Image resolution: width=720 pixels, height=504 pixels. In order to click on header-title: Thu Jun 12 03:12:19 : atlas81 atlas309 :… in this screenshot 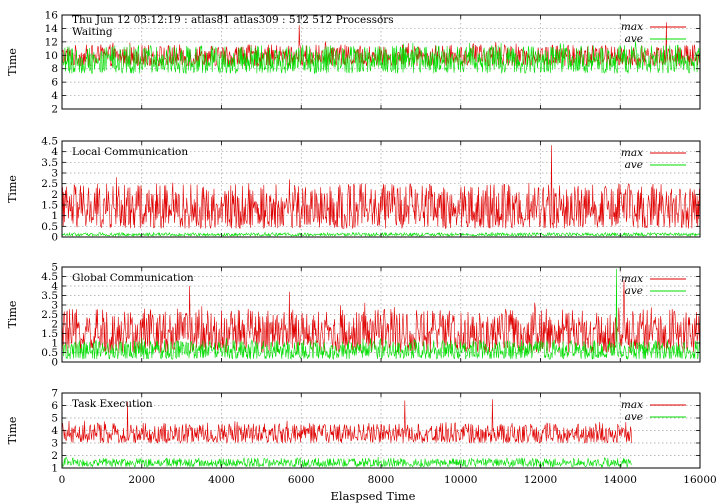, I will do `click(233, 20)`.